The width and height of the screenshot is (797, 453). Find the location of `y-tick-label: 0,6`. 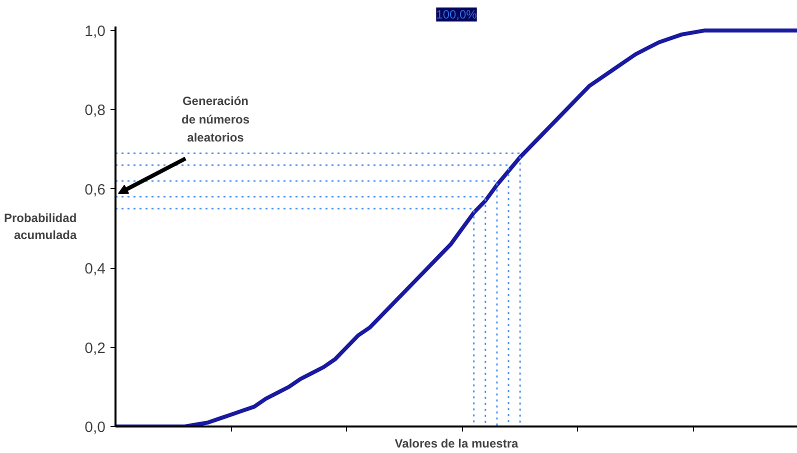

y-tick-label: 0,6 is located at coordinates (95, 189).